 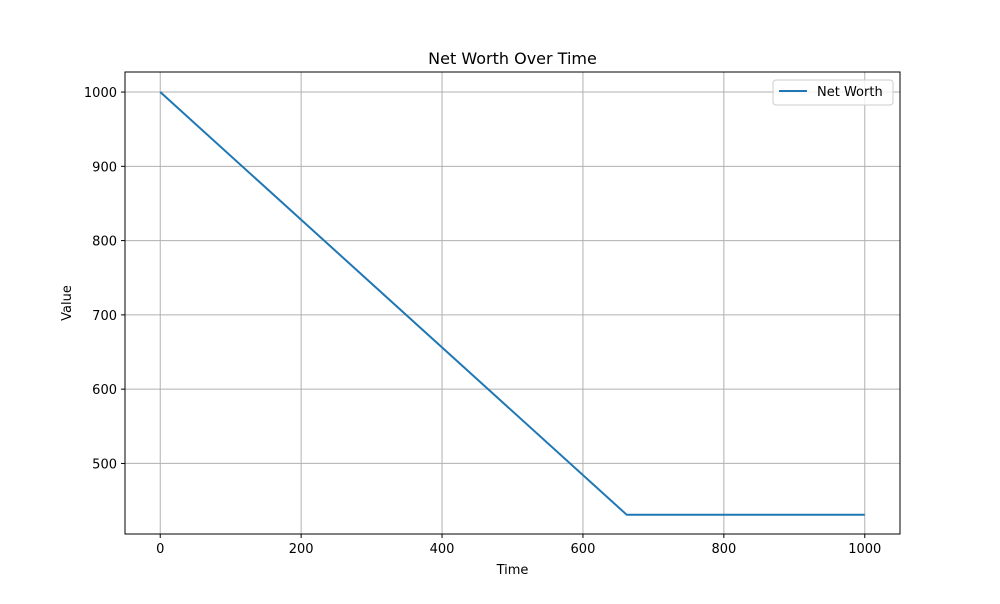 What do you see at coordinates (104, 242) in the screenshot?
I see `y-tick-label: 800` at bounding box center [104, 242].